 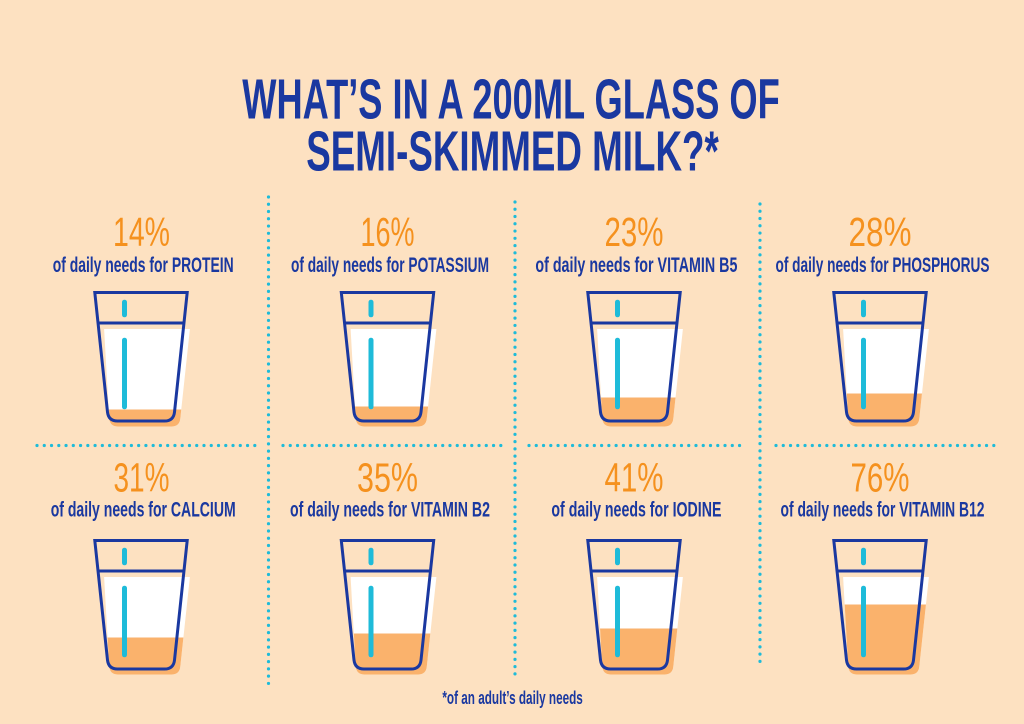 What do you see at coordinates (387, 478) in the screenshot?
I see `svg-text: 35%` at bounding box center [387, 478].